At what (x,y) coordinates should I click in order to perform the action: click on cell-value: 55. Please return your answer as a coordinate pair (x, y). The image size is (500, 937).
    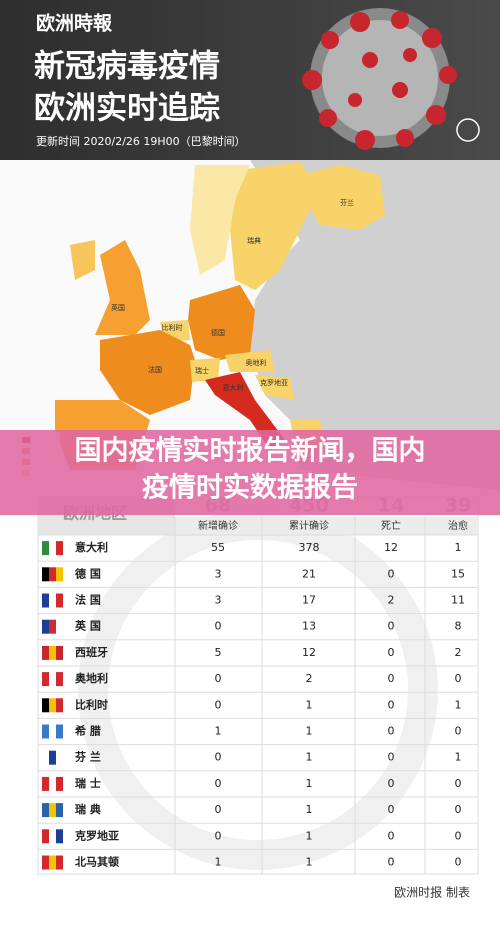
    Looking at the image, I should click on (218, 547).